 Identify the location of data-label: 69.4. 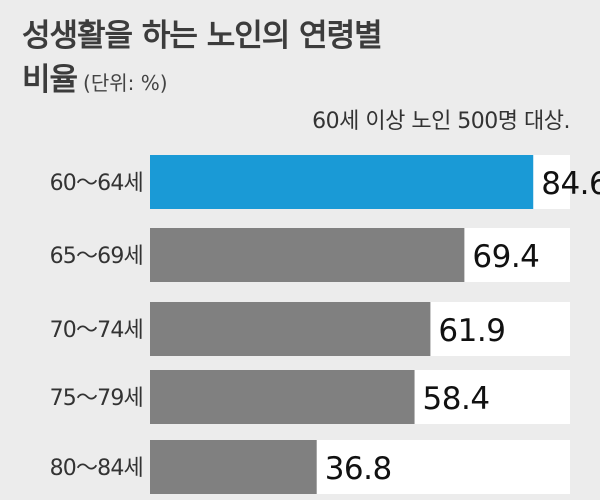
(505, 257).